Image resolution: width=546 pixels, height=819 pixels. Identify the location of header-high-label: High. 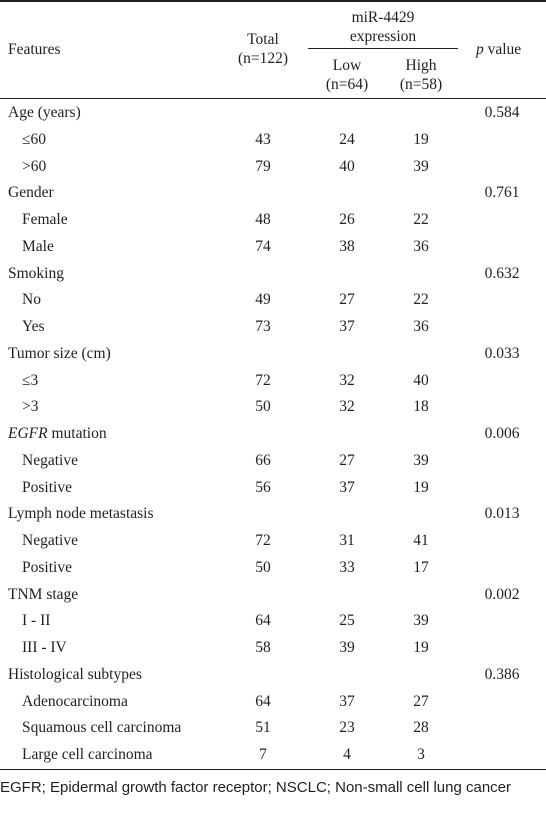
(421, 65).